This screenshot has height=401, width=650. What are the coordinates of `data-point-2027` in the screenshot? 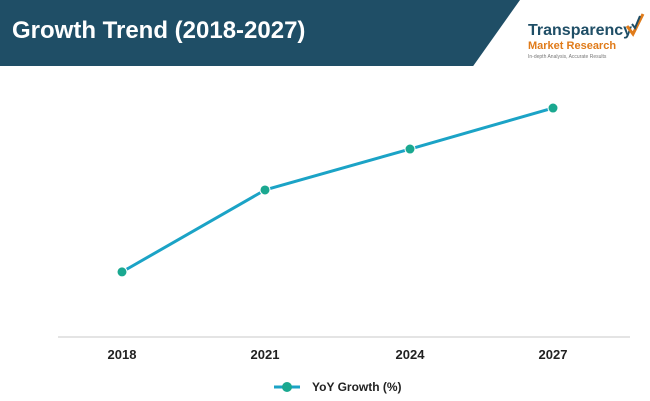 It's located at (553, 108).